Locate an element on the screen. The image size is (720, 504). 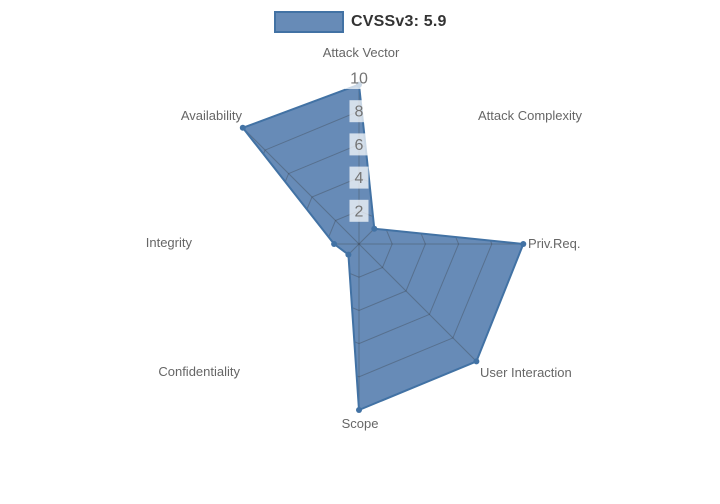
legend-item: CVSSv3: 5.9 is located at coordinates (360, 22).